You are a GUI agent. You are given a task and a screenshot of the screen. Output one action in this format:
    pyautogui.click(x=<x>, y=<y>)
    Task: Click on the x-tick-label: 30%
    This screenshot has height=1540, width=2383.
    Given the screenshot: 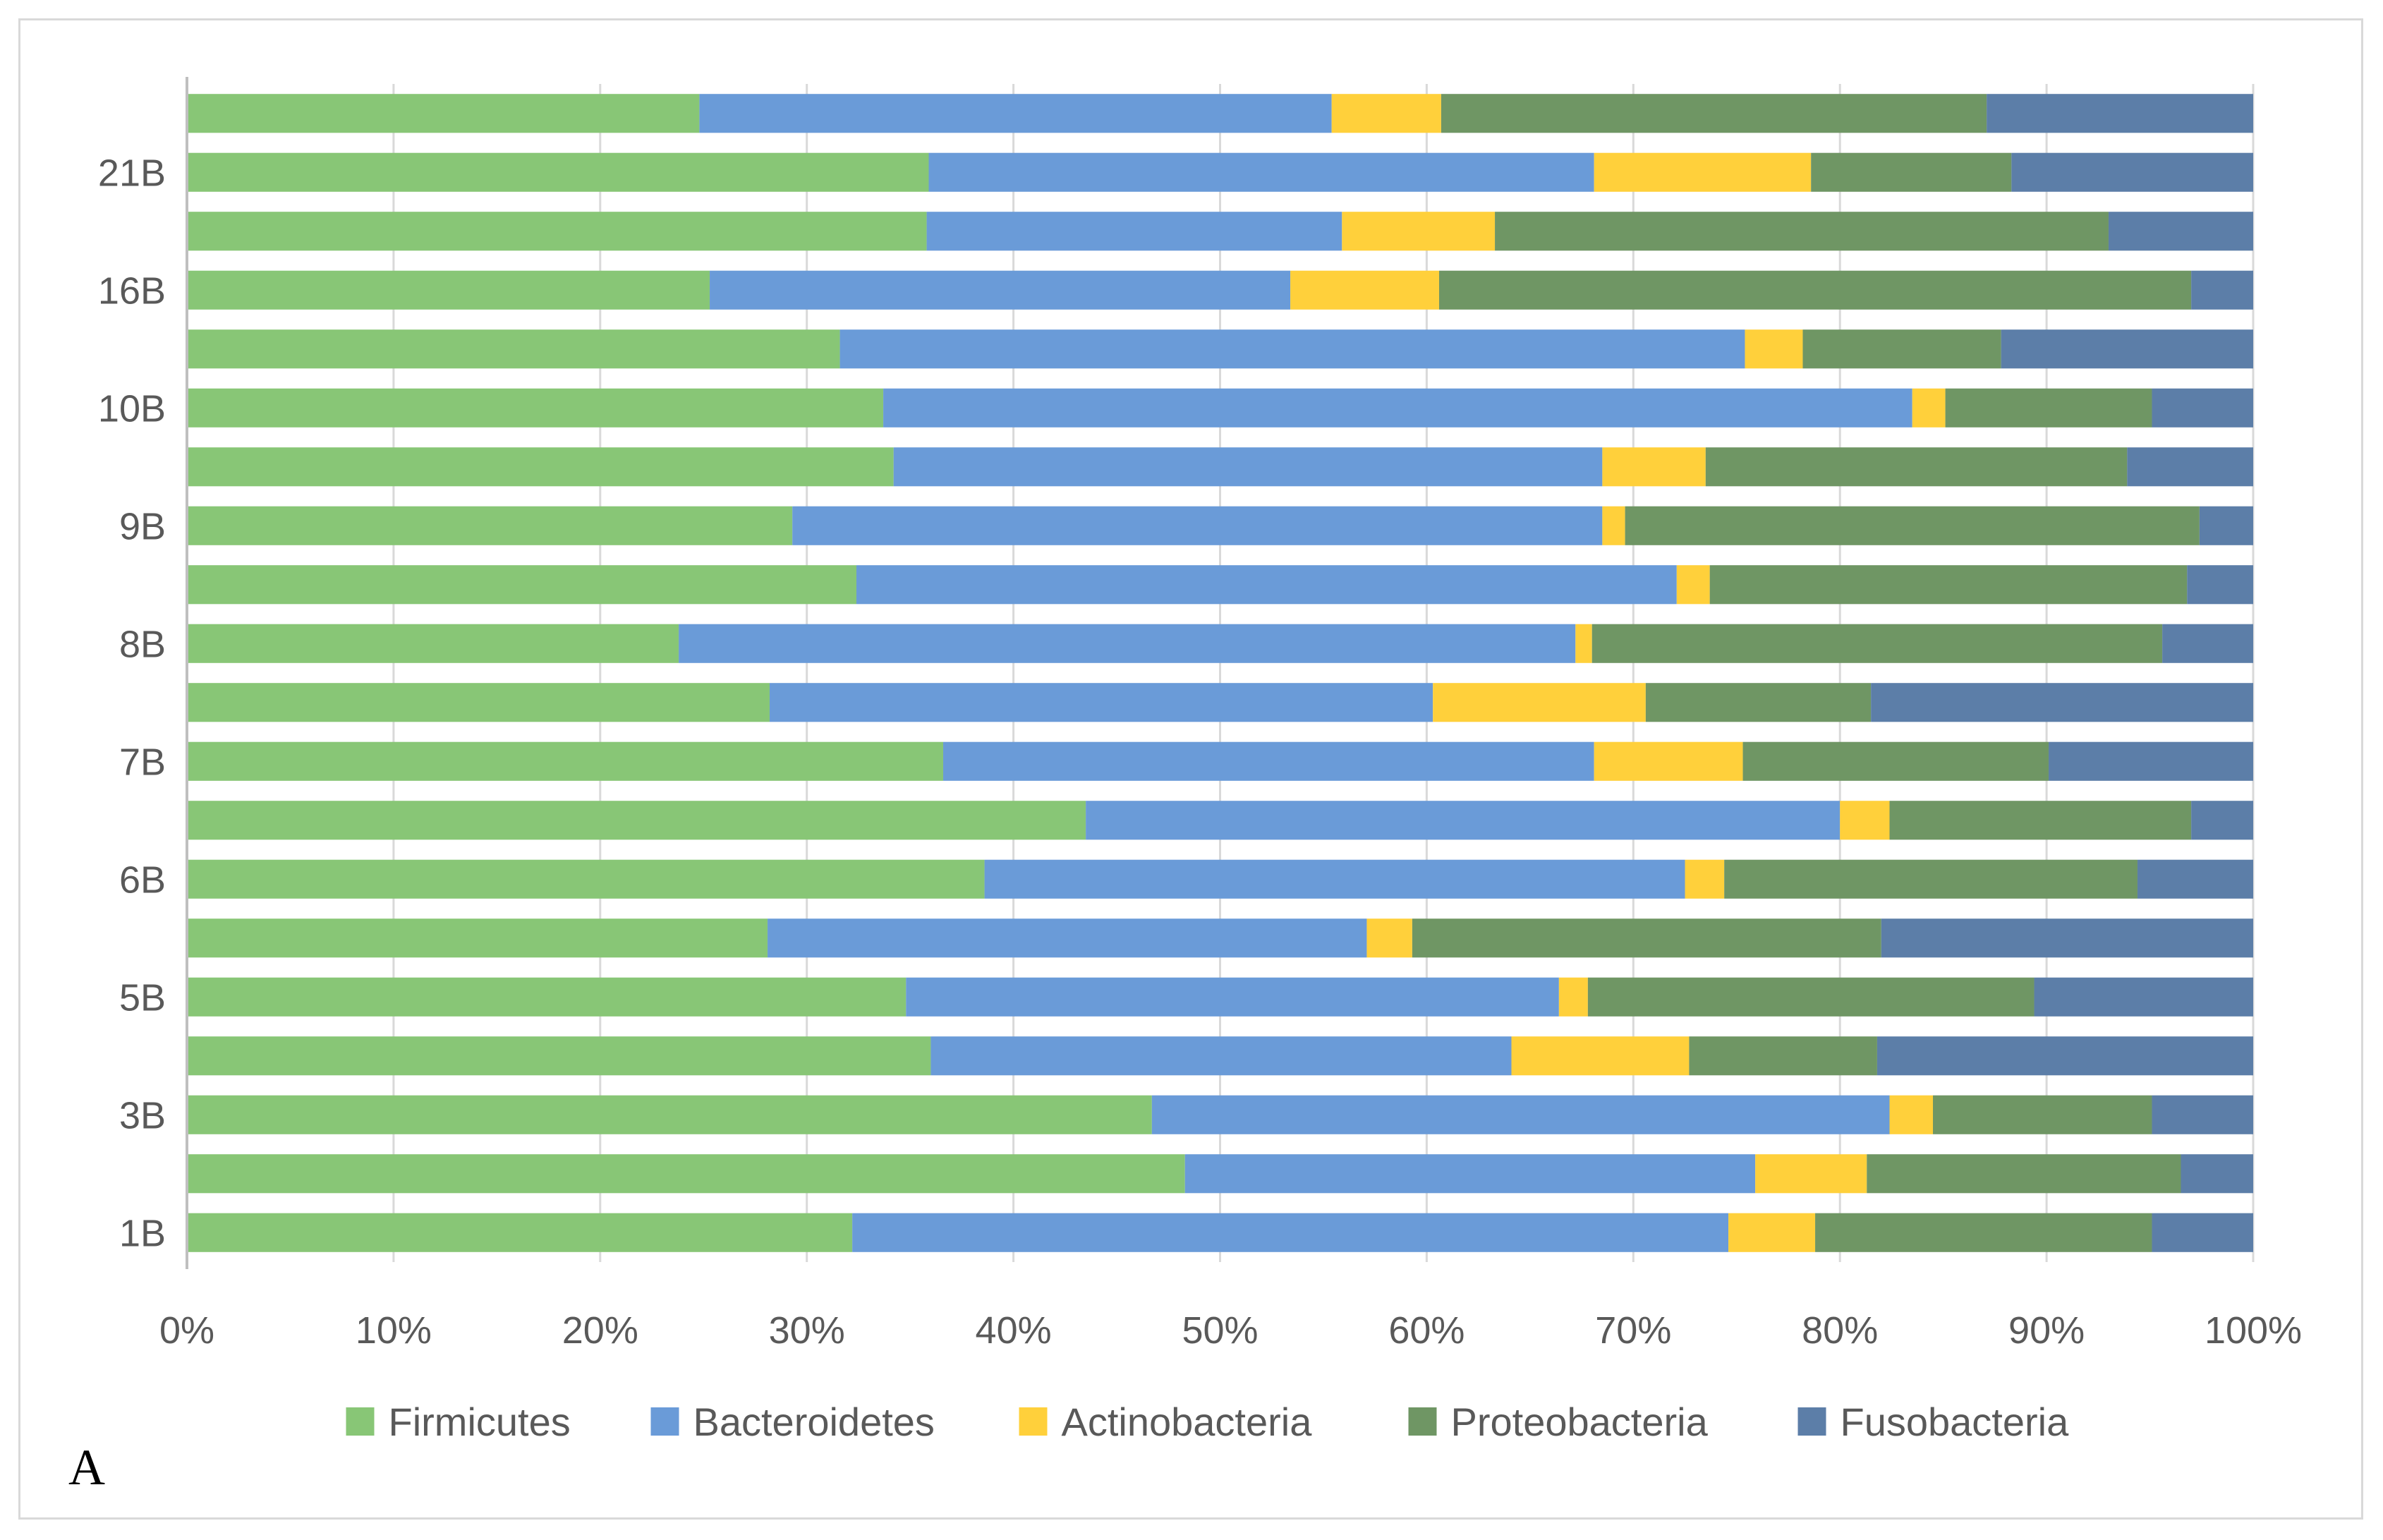 What is the action you would take?
    pyautogui.click(x=807, y=1330)
    